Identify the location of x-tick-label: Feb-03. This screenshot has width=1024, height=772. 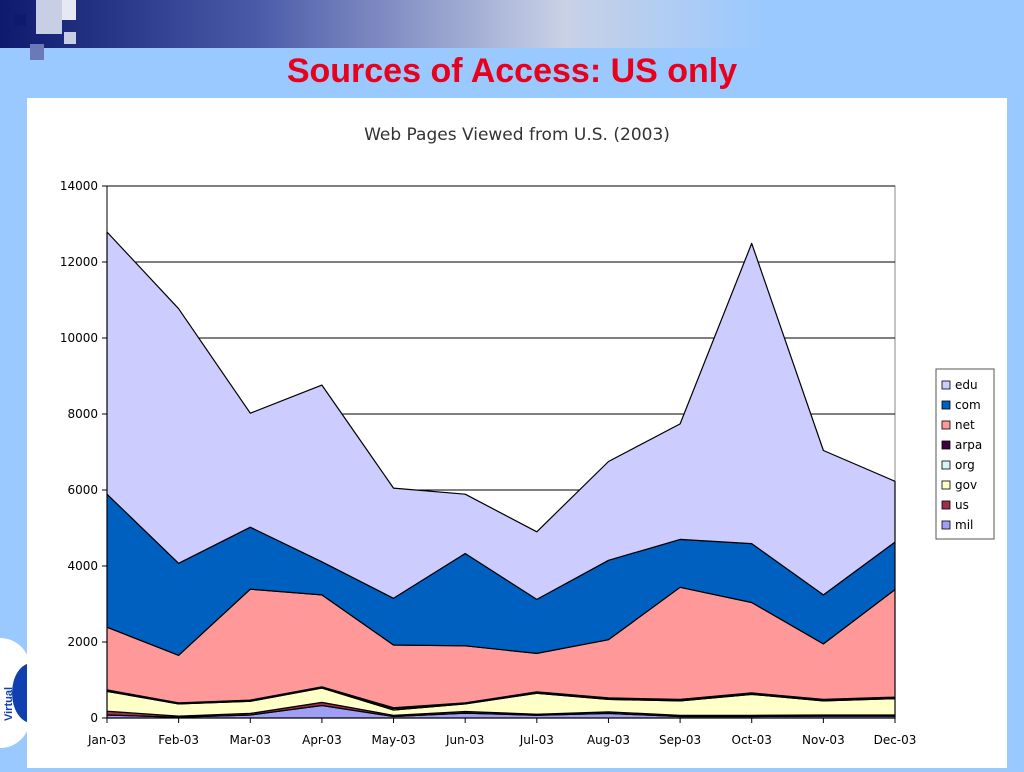
(178, 740).